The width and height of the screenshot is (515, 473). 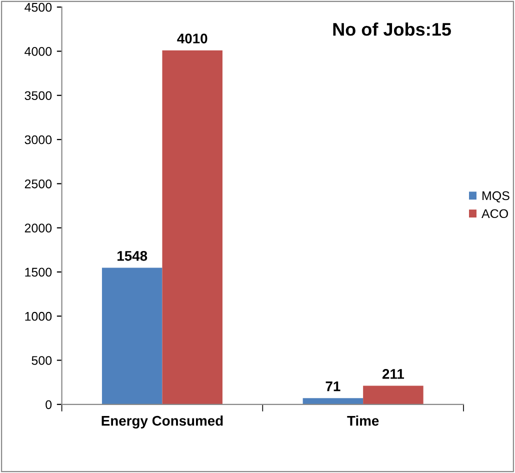 I want to click on y-tick-label: 2500, so click(x=38, y=183).